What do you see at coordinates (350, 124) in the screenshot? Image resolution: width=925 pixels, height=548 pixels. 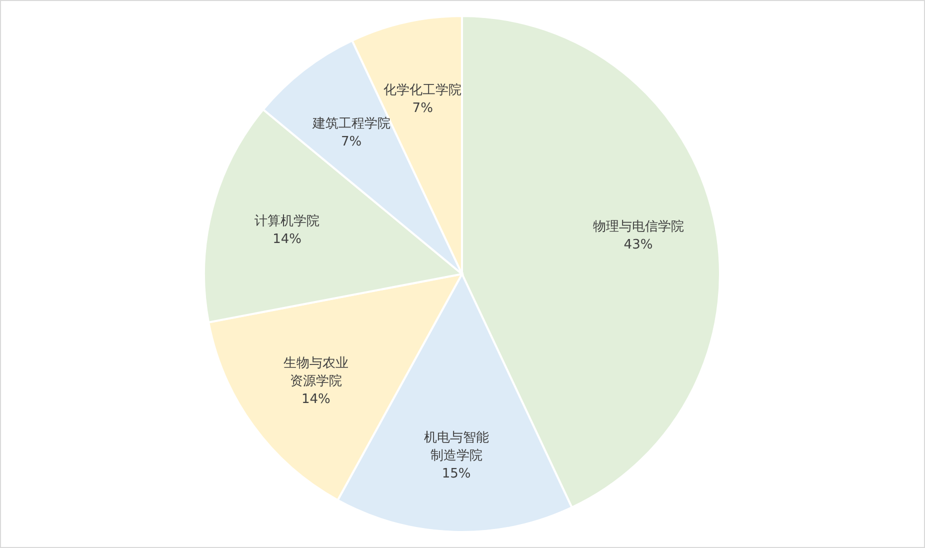 I see `slice-label: 建筑工程学院` at bounding box center [350, 124].